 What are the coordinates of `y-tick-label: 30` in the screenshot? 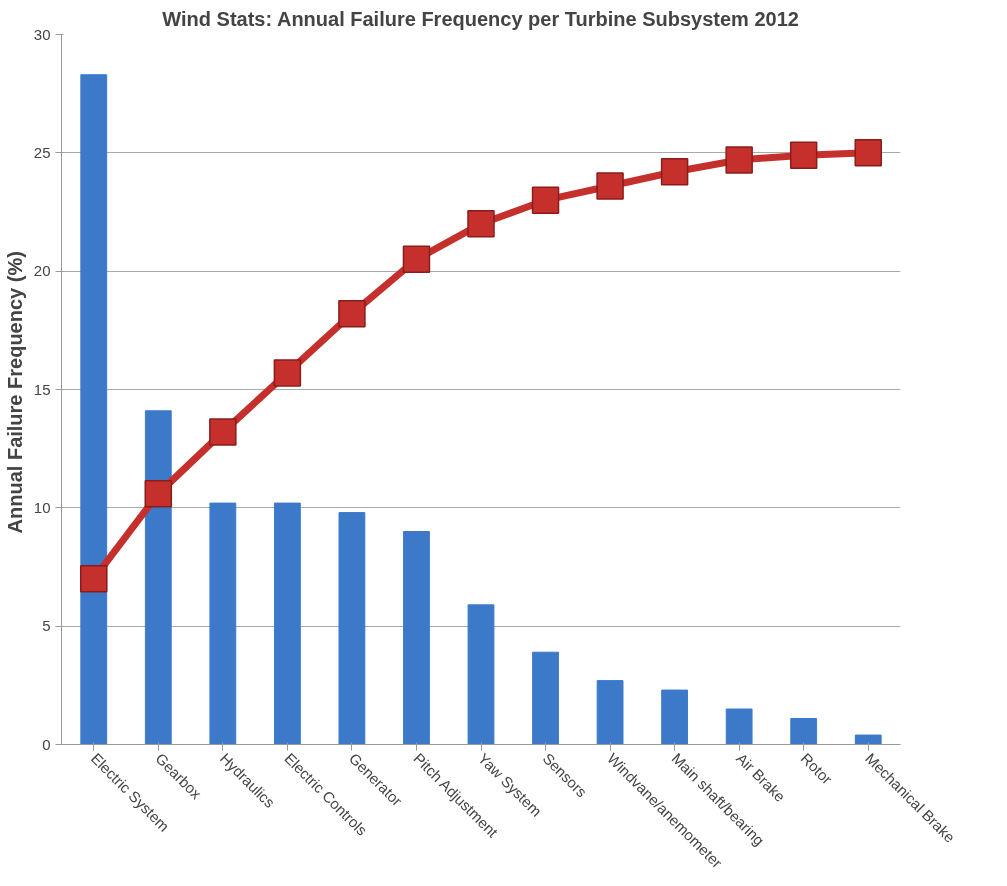 It's located at (42, 34).